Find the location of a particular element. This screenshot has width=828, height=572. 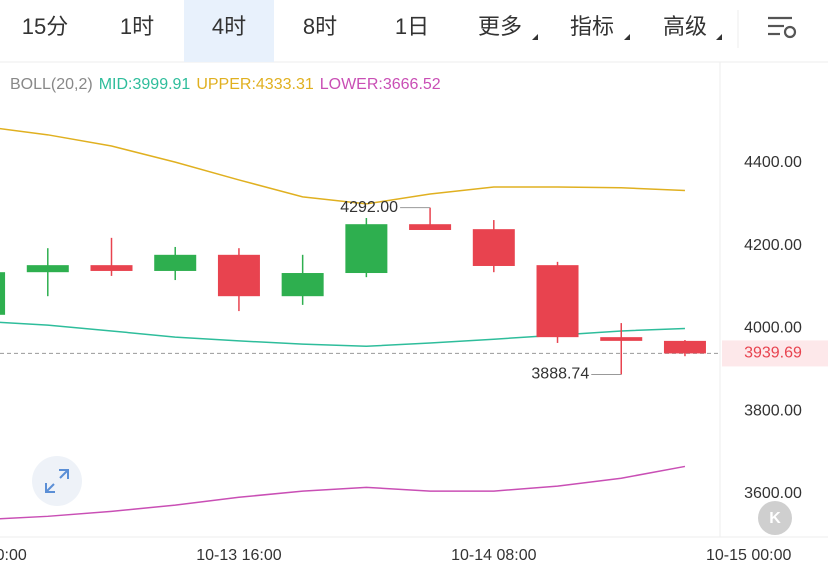

legend-entry: LOWER:3666.52 is located at coordinates (380, 84).